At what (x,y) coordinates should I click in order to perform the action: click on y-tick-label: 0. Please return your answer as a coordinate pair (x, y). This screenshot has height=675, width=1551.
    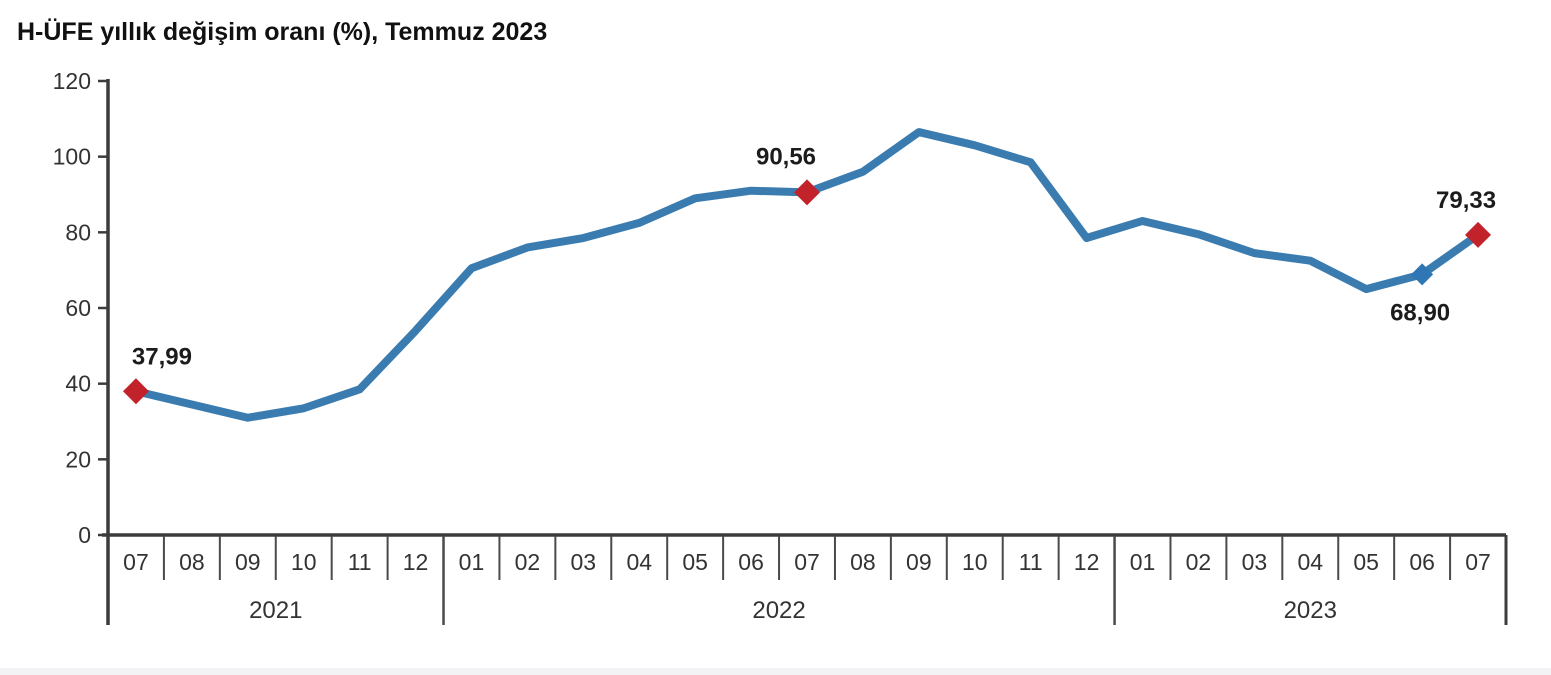
    Looking at the image, I should click on (84, 535).